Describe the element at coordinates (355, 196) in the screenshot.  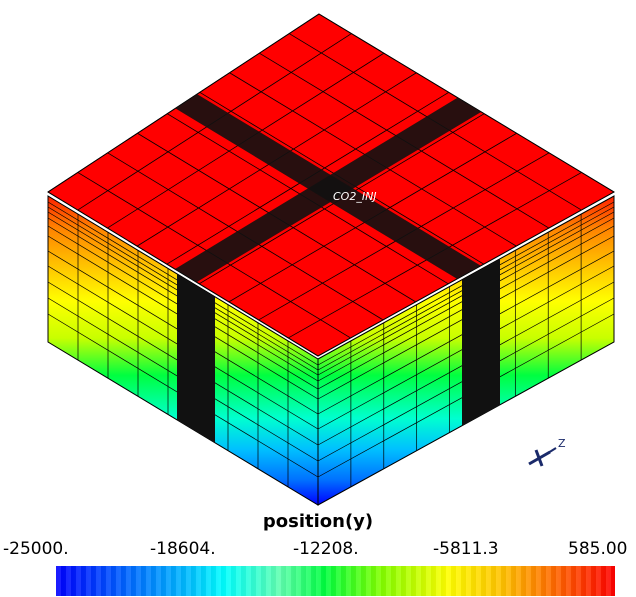
I see `well-label-co2-inj: CO2_INJ` at that location.